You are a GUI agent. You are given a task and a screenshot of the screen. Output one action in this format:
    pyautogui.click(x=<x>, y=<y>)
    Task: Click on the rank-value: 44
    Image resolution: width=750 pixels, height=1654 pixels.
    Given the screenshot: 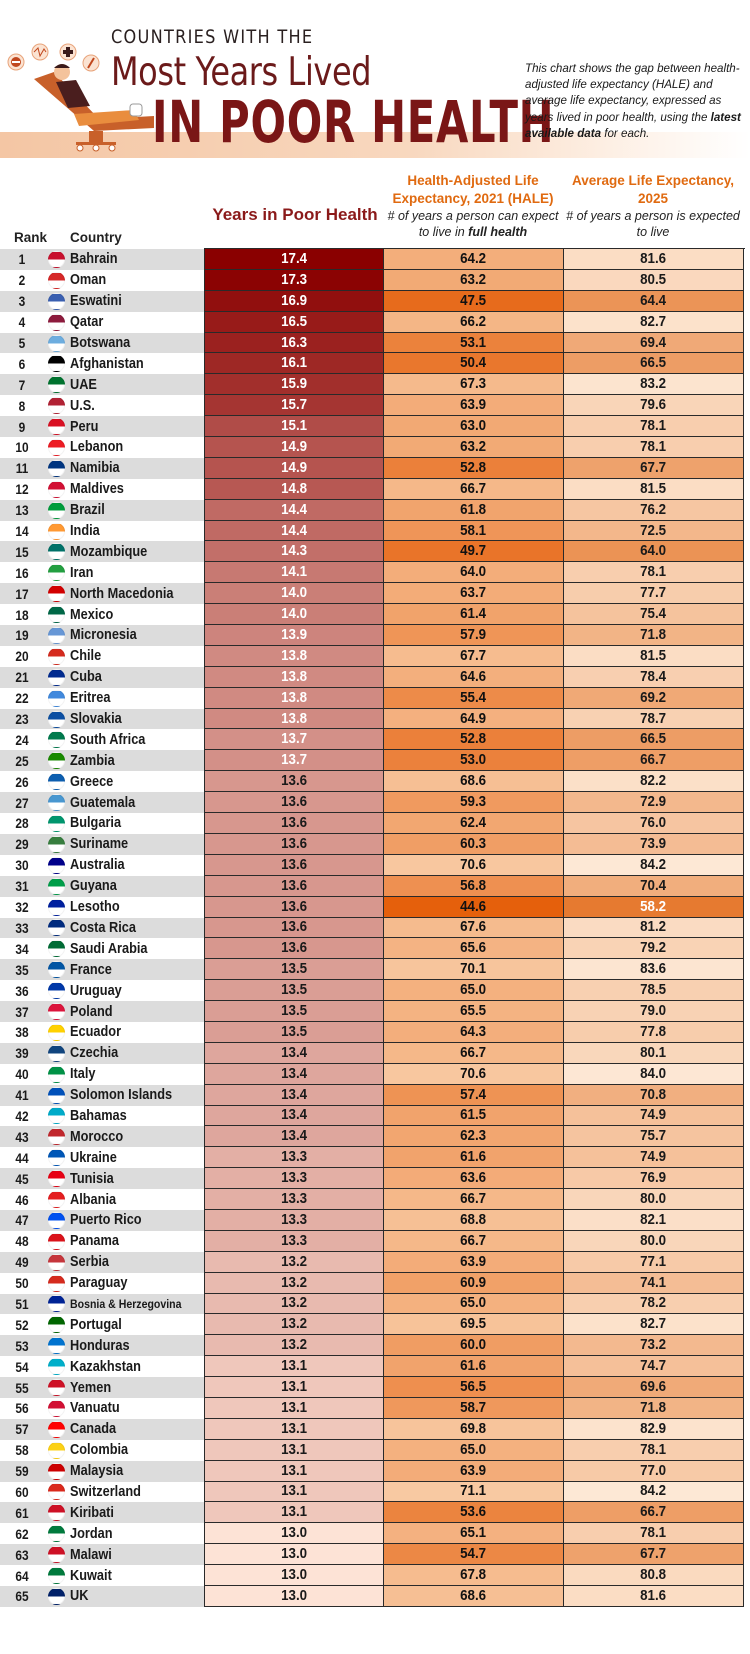 What is the action you would take?
    pyautogui.click(x=22, y=1157)
    